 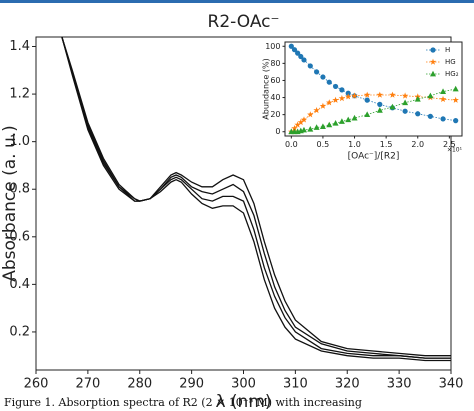 I want to click on y-axis-label: Abundance (%), so click(x=266, y=88).